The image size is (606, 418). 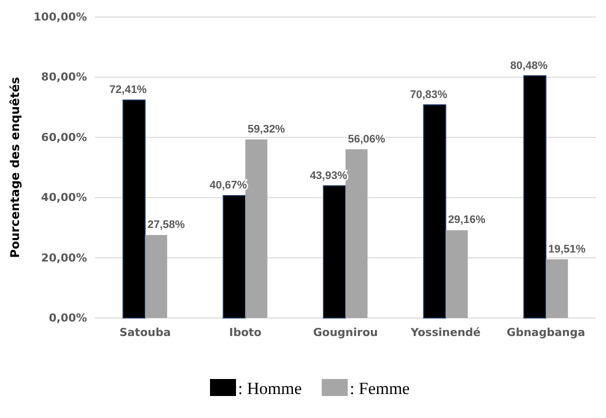 I want to click on legend-label: : Femme, so click(x=380, y=388).